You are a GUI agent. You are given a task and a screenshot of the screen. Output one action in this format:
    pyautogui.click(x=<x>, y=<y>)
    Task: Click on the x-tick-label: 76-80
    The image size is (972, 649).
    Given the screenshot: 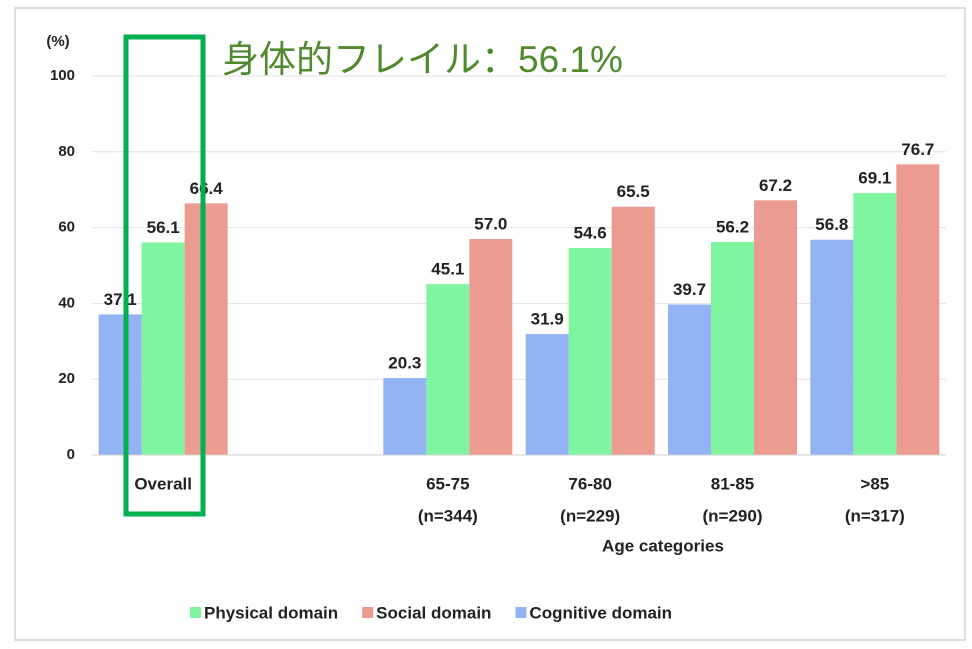 What is the action you would take?
    pyautogui.click(x=589, y=483)
    